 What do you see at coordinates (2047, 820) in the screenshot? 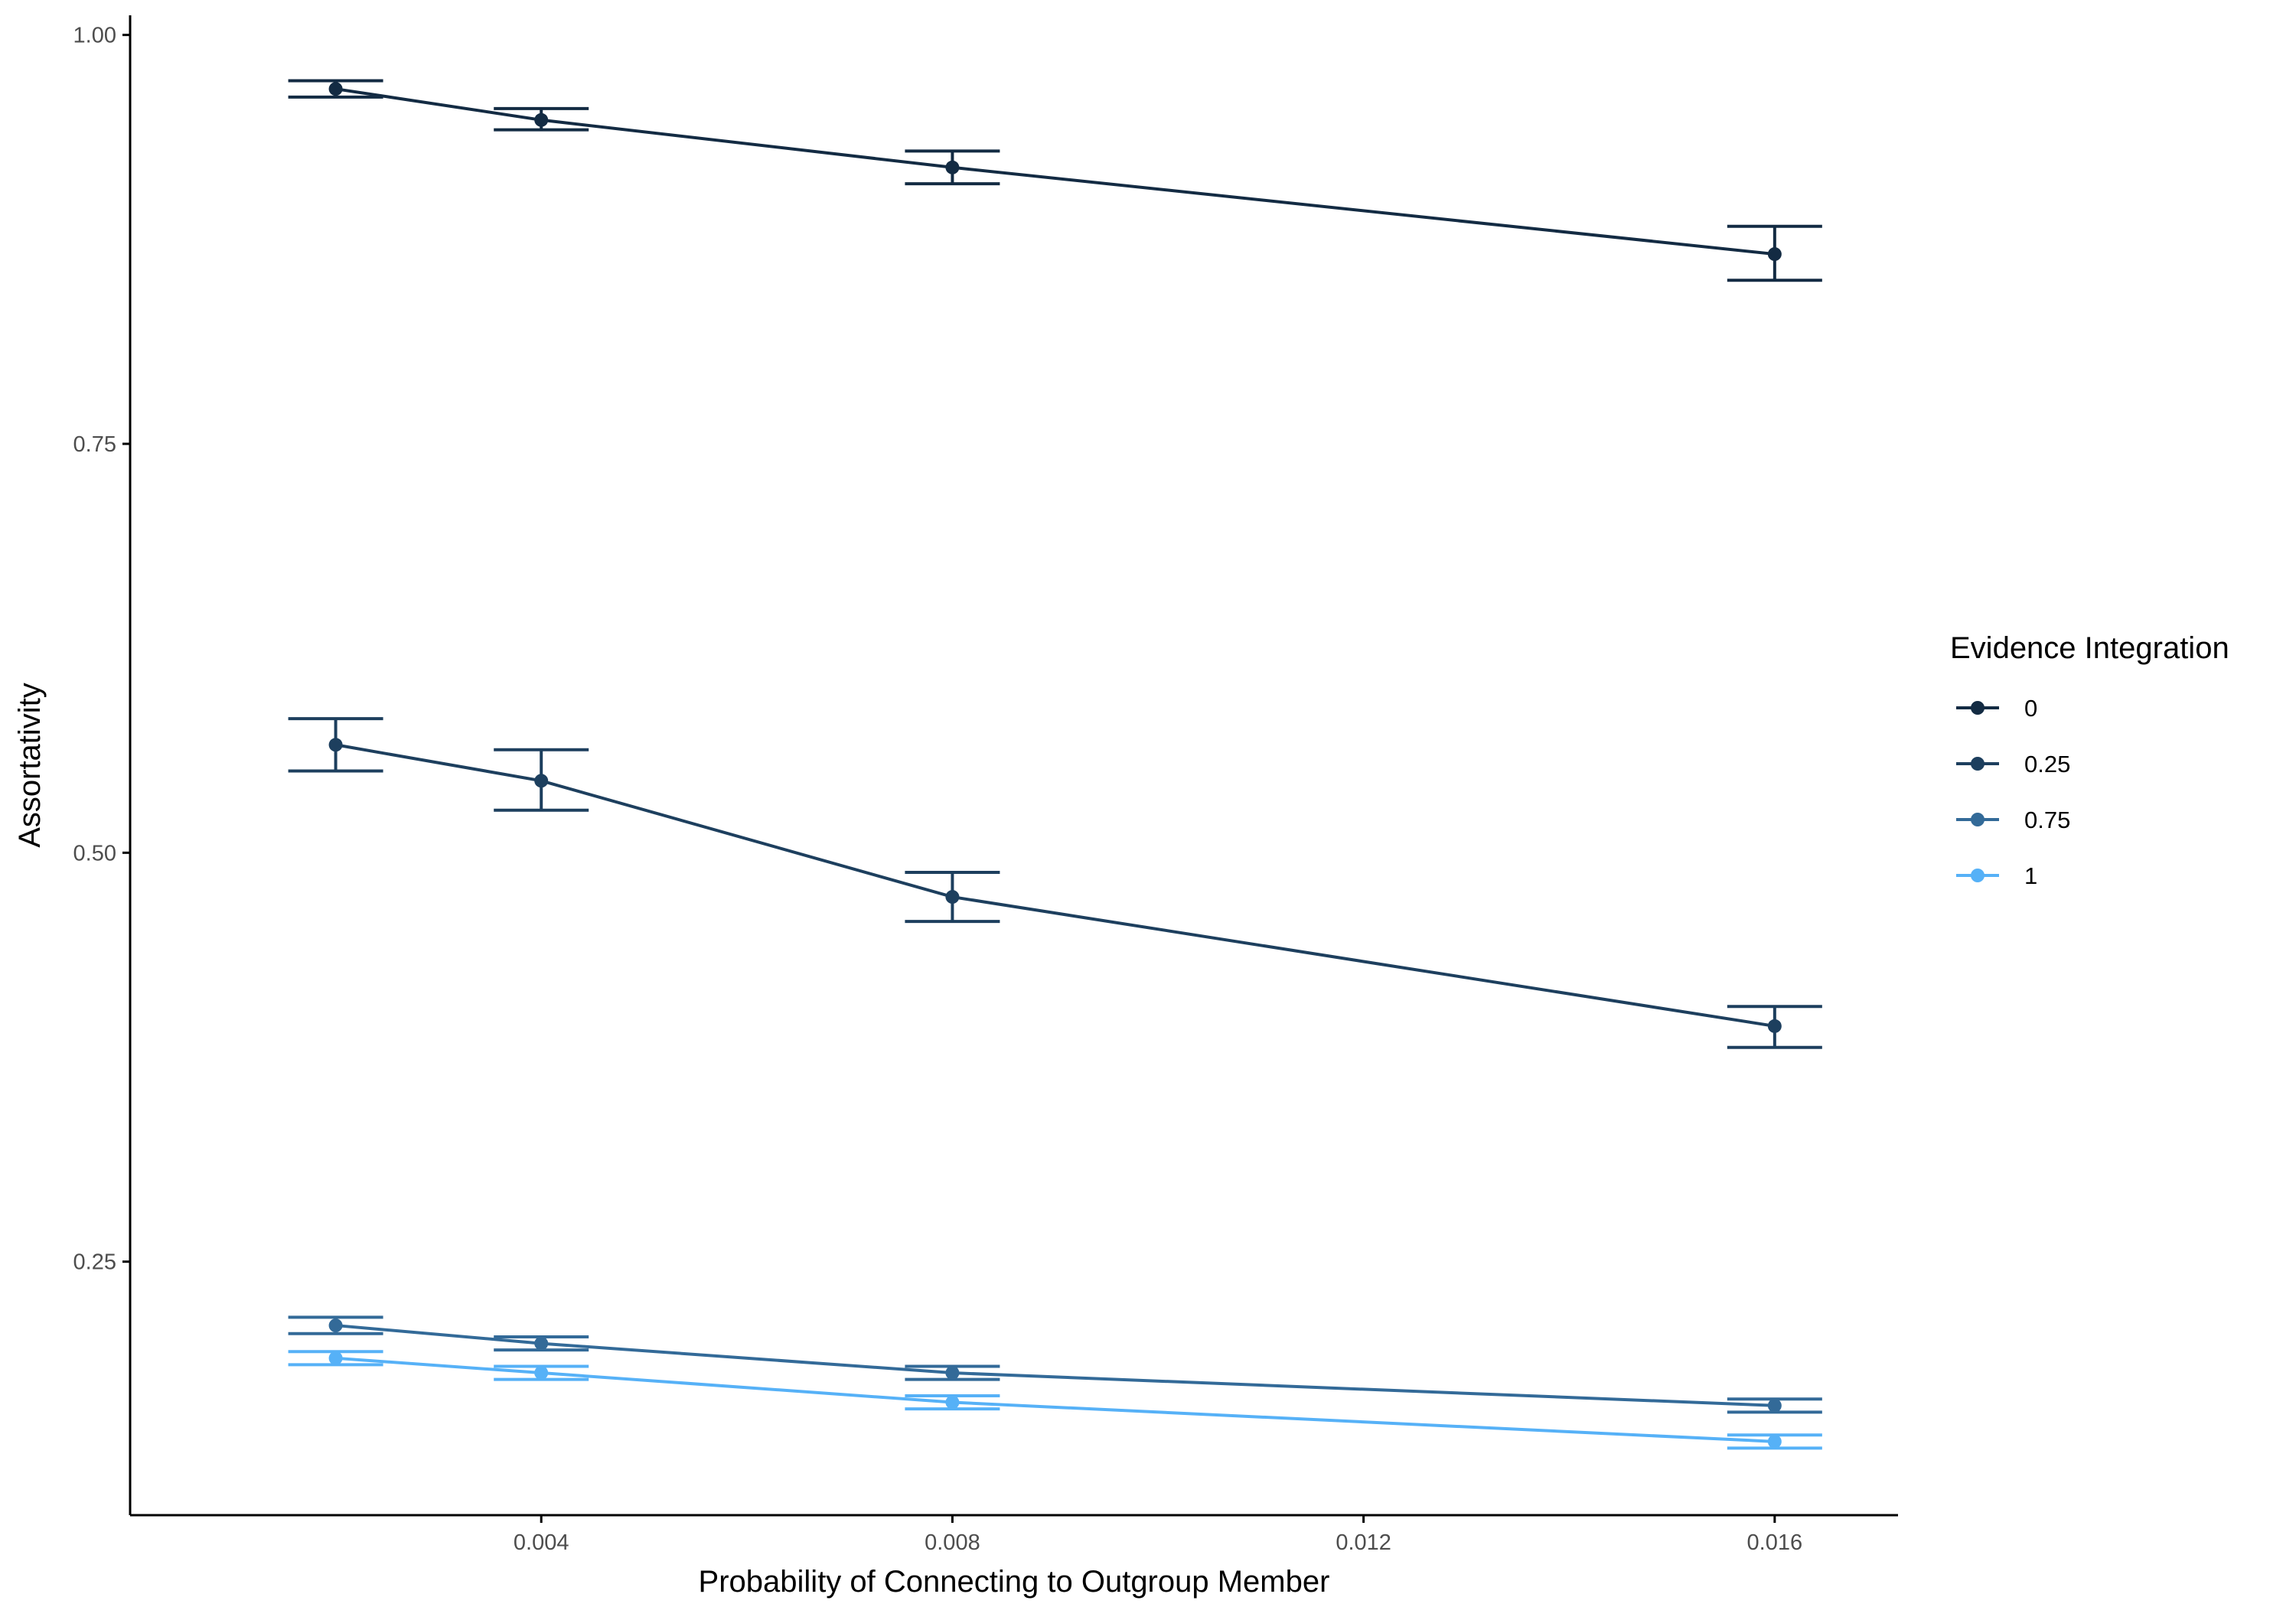
I see `legend-label: 0.75` at bounding box center [2047, 820].